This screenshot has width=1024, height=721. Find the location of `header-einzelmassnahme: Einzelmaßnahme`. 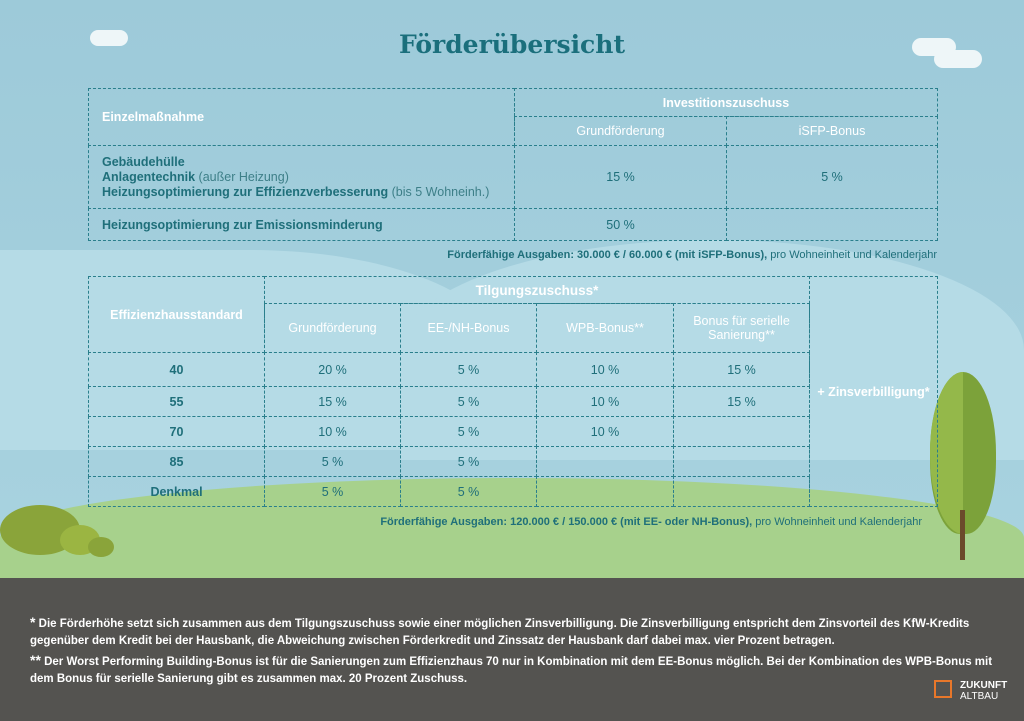

header-einzelmassnahme: Einzelmaßnahme is located at coordinates (301, 117).